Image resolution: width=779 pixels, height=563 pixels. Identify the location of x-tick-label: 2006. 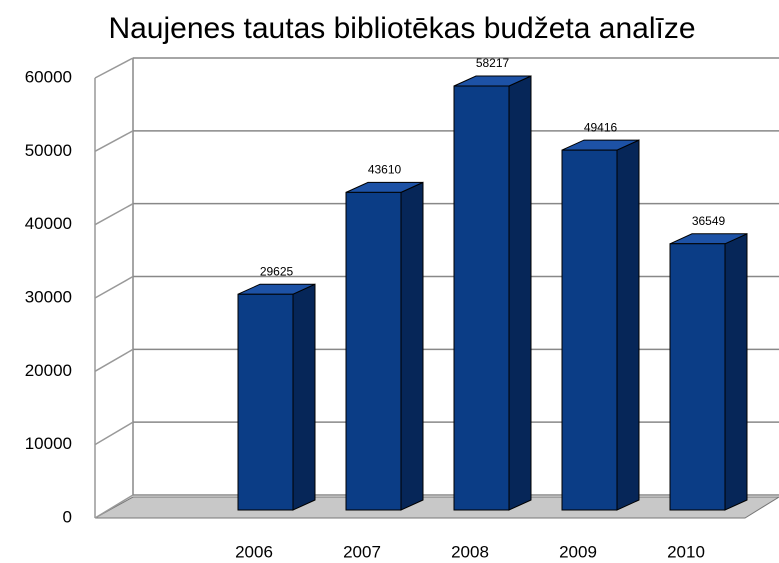
(254, 551).